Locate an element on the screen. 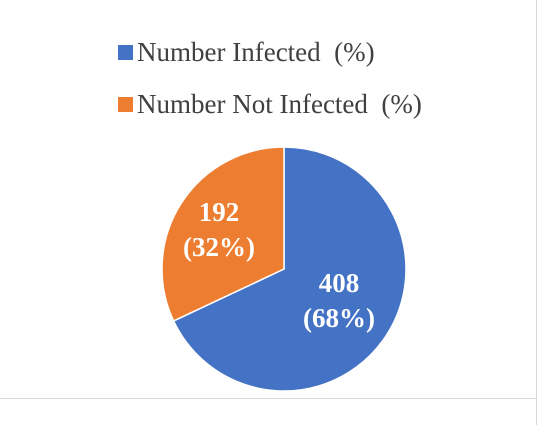 This screenshot has width=543, height=425. data-label-percent-not-infected: (32%) is located at coordinates (219, 247).